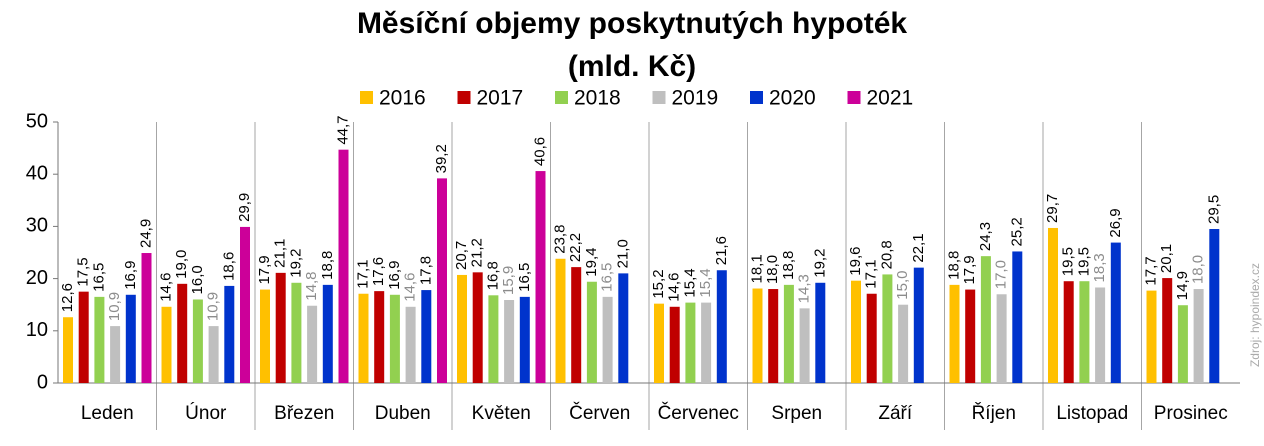 This screenshot has width=1264, height=446. Describe the element at coordinates (886, 254) in the screenshot. I see `value-label: 20,8` at that location.